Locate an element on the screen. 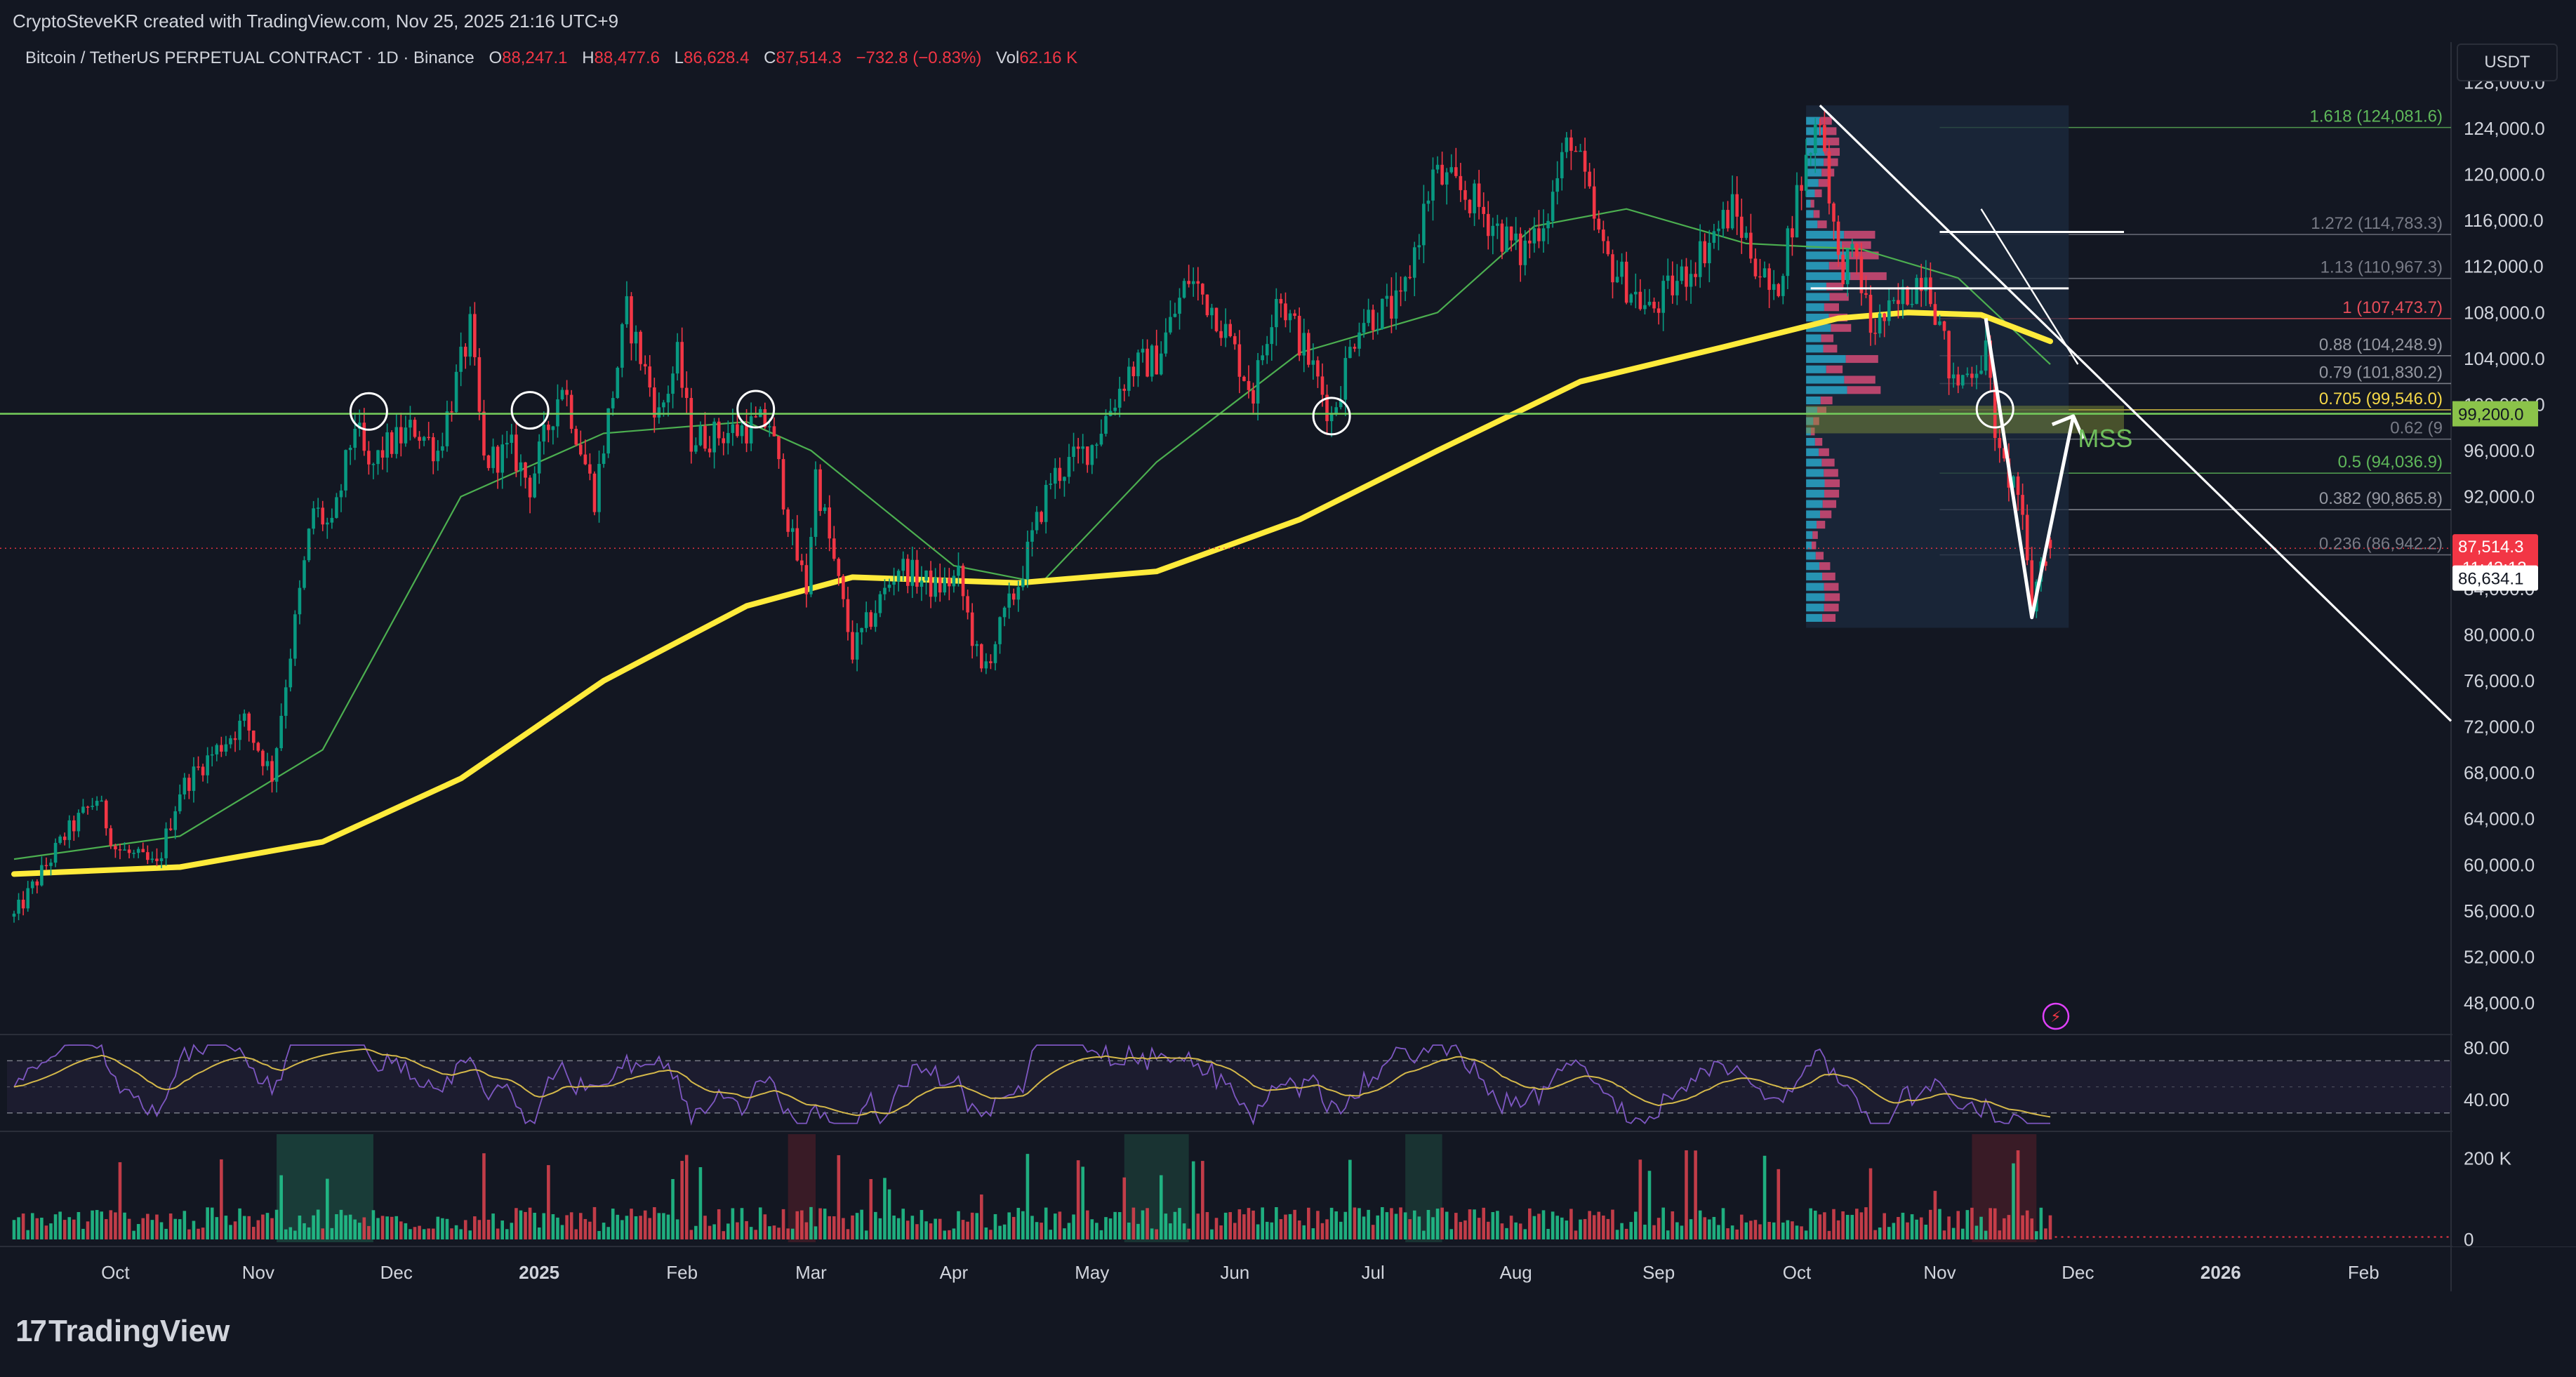 The height and width of the screenshot is (1377, 2576). projection-path is located at coordinates (2030, 469).